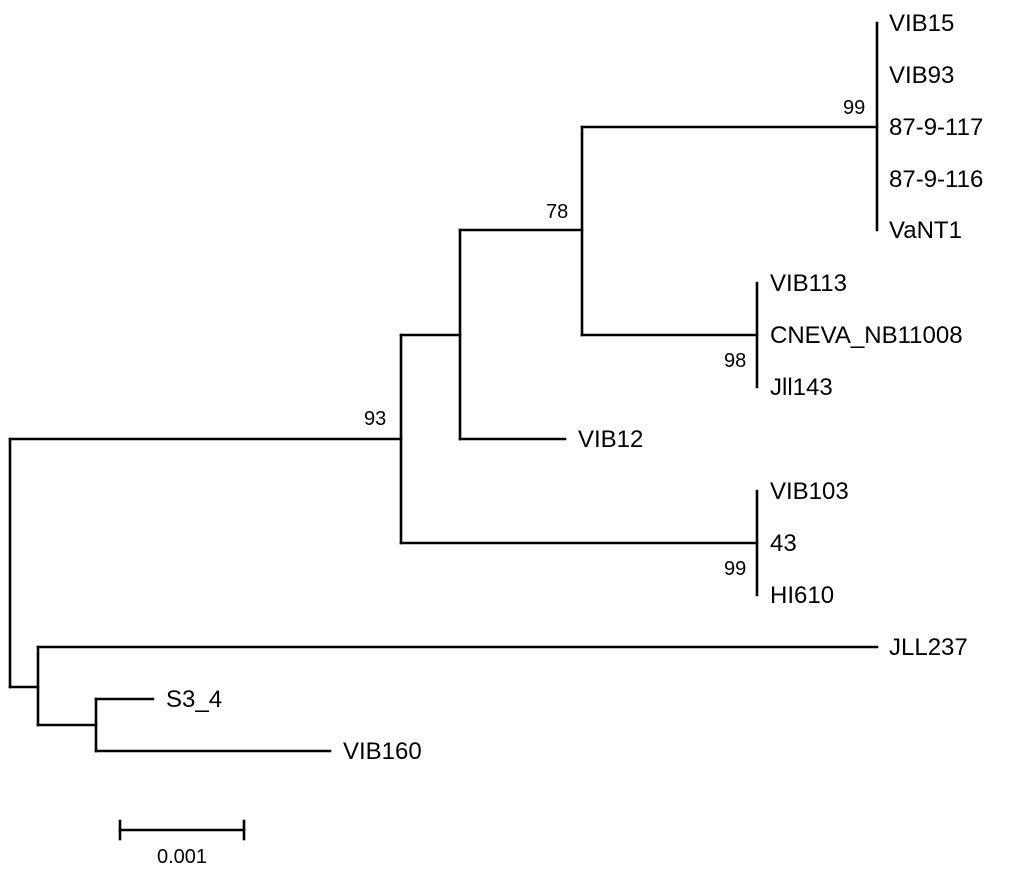 This screenshot has height=877, width=1009. I want to click on scale-bar: 0.001, so click(182, 843).